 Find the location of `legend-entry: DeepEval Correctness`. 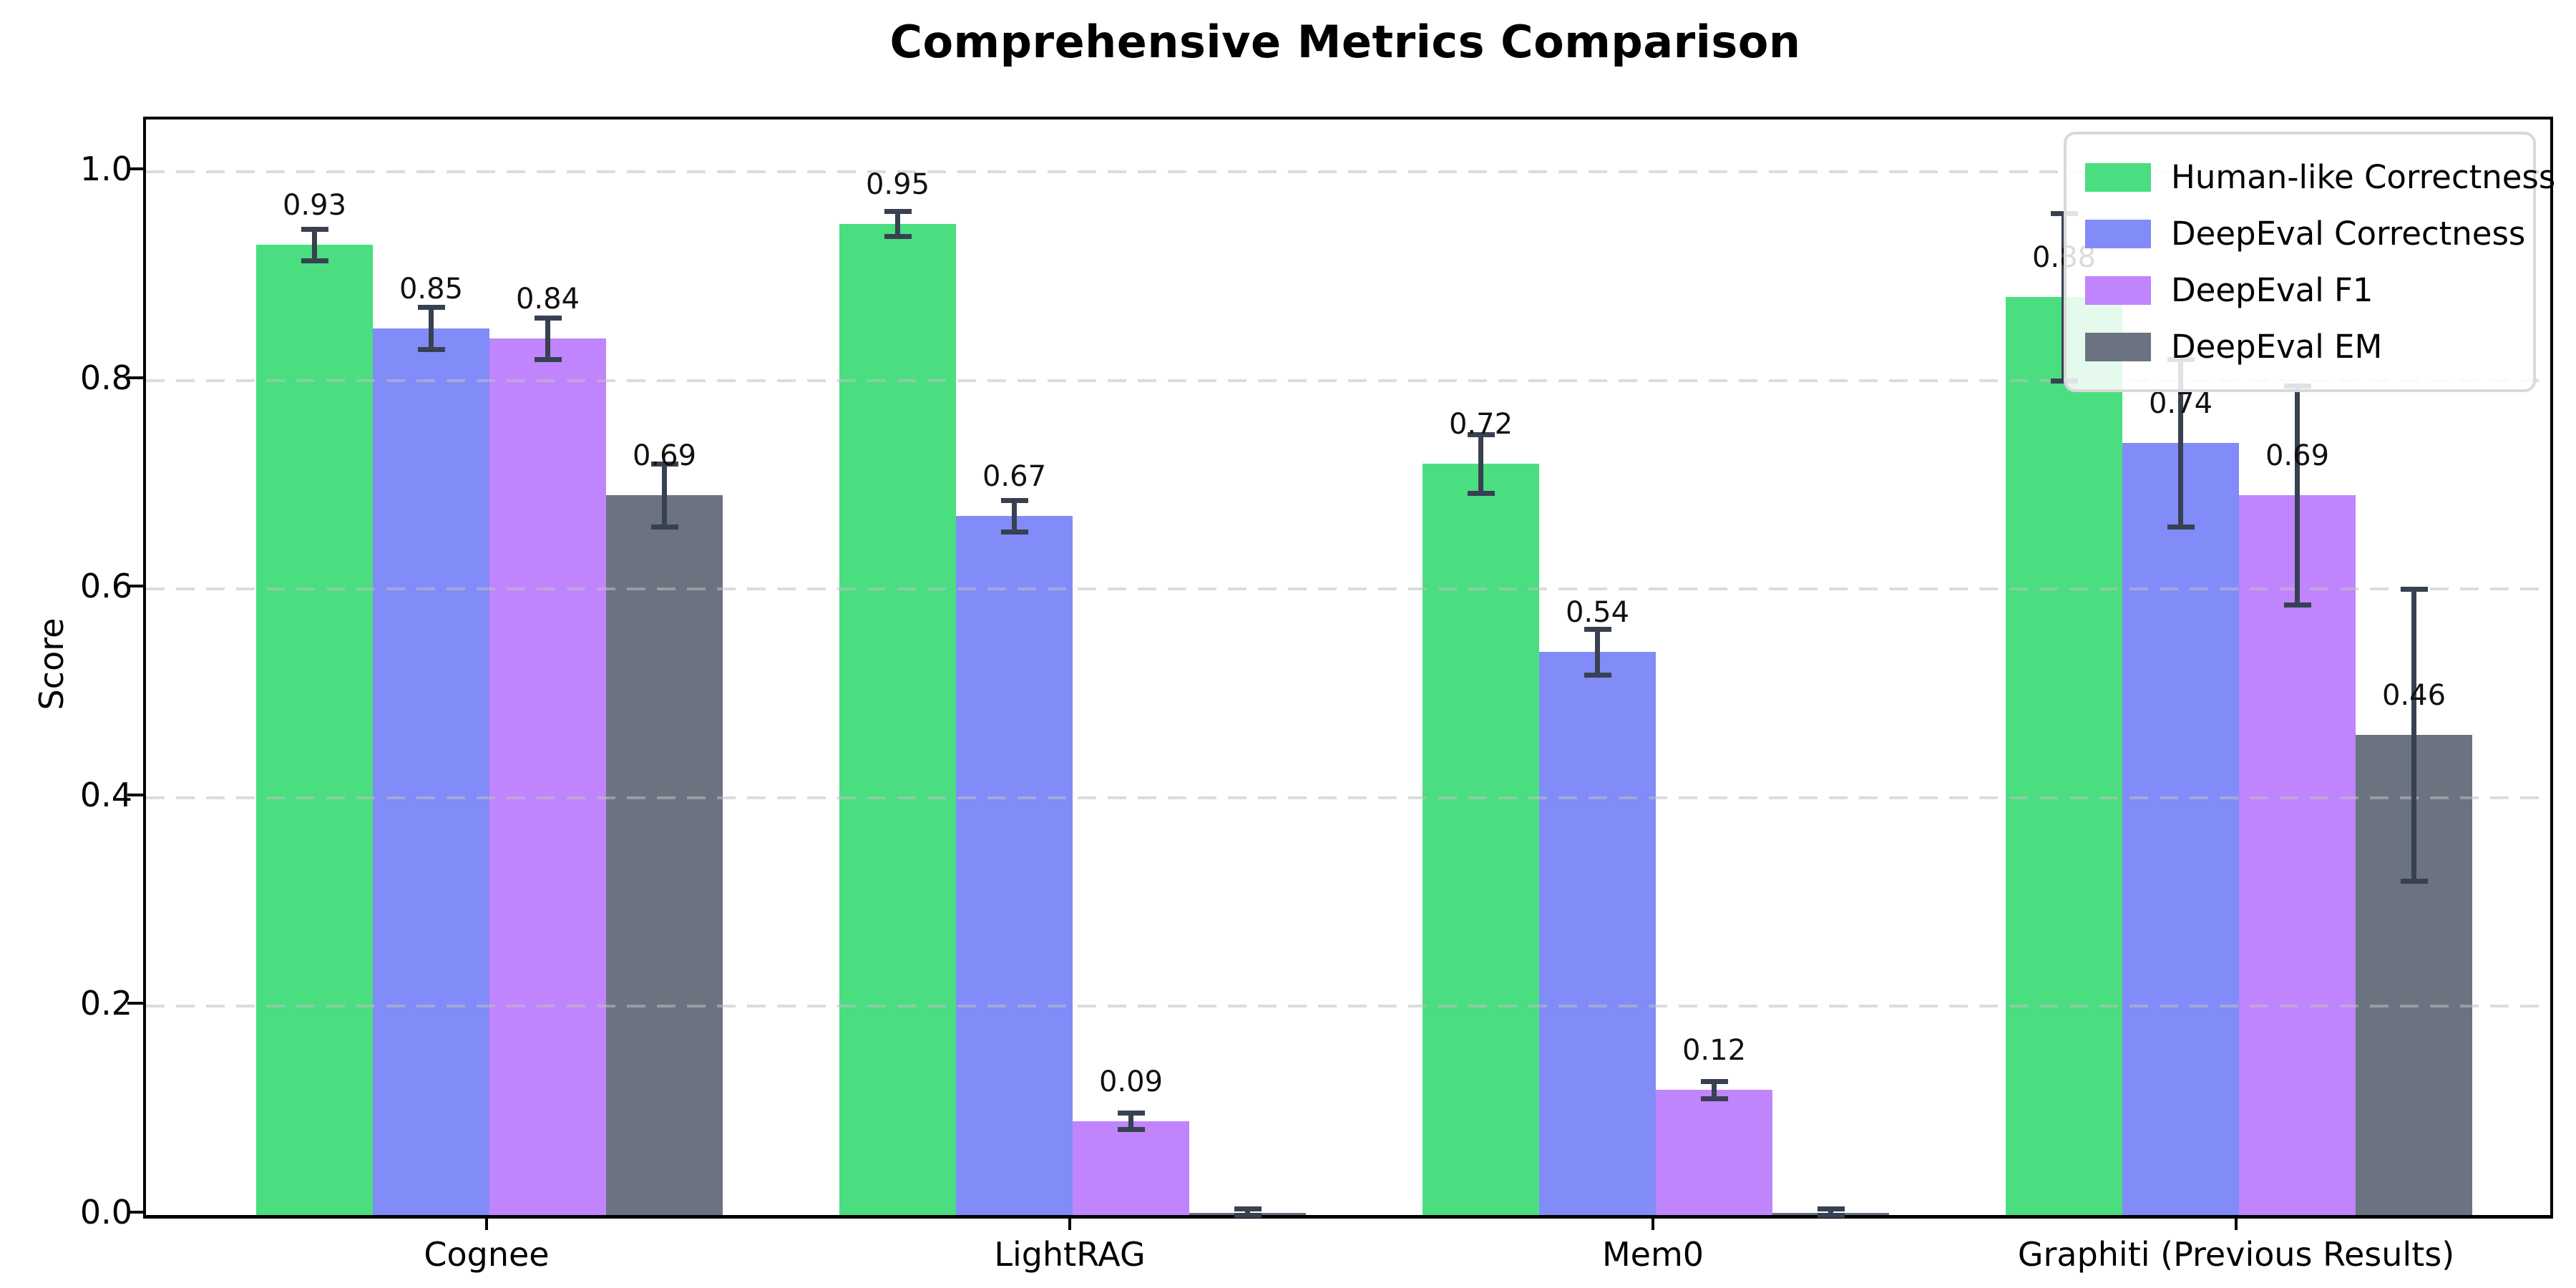

legend-entry: DeepEval Correctness is located at coordinates (2305, 233).